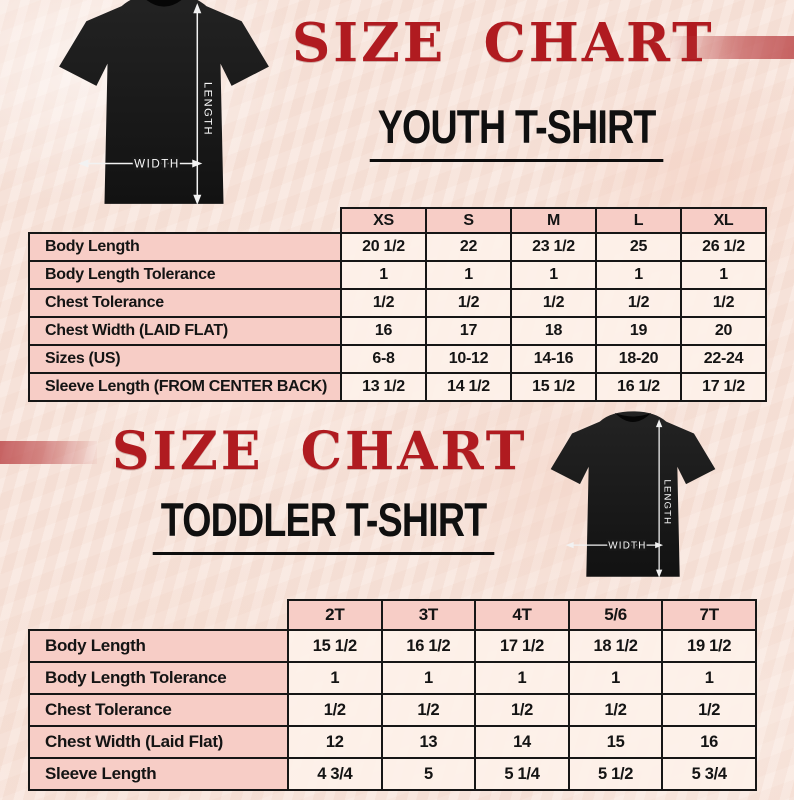 The width and height of the screenshot is (794, 800). Describe the element at coordinates (468, 387) in the screenshot. I see `value-cell: 14 1/2` at that location.